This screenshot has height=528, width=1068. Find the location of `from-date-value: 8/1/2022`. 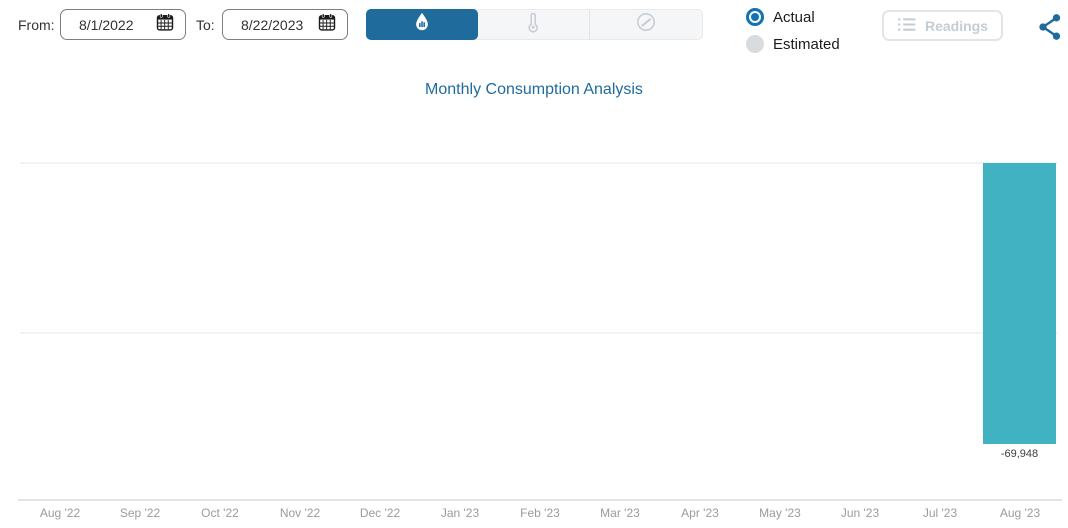

from-date-value: 8/1/2022 is located at coordinates (106, 24).